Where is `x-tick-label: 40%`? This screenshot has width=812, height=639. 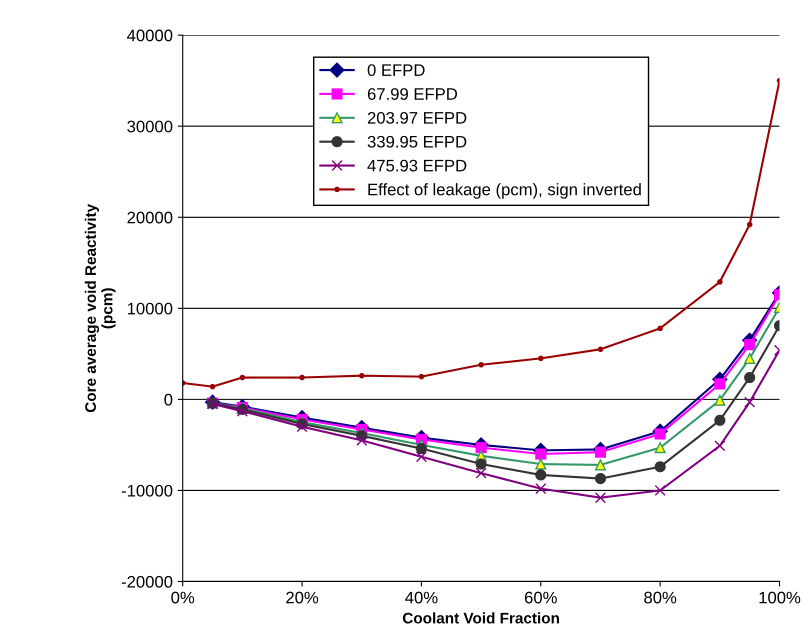
x-tick-label: 40% is located at coordinates (421, 598).